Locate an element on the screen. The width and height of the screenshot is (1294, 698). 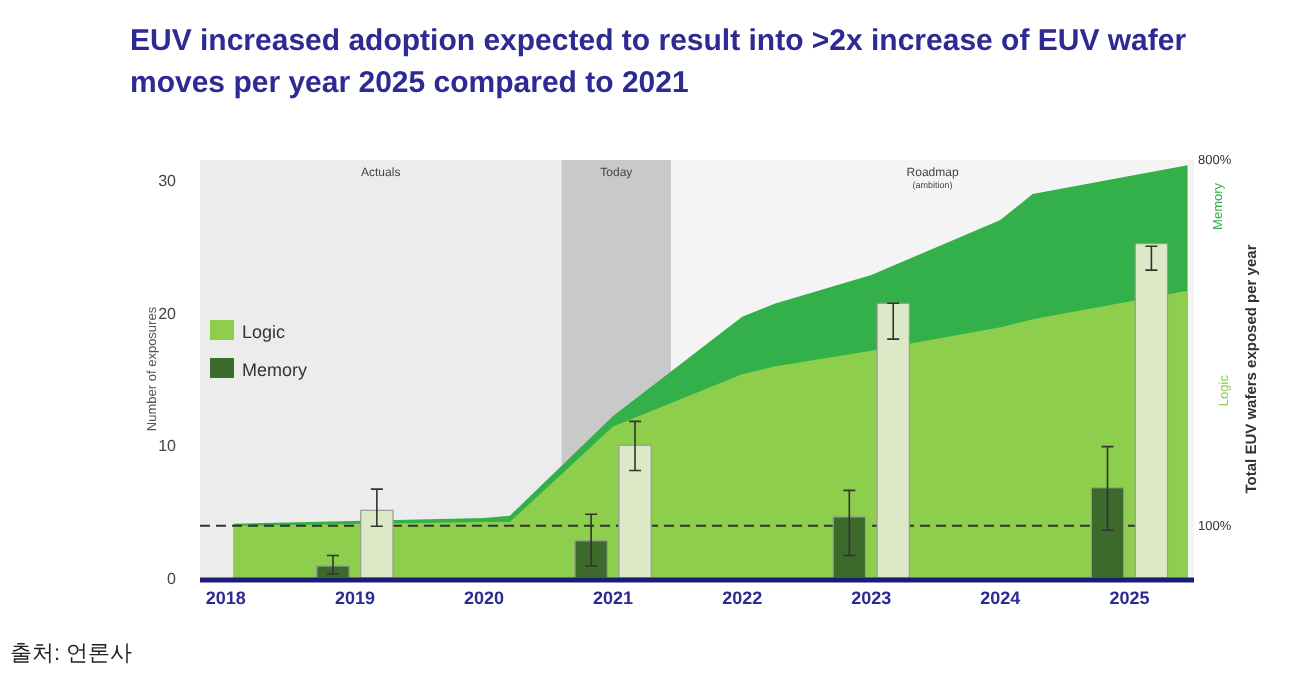
x-tick-label: 2025 is located at coordinates (1129, 598).